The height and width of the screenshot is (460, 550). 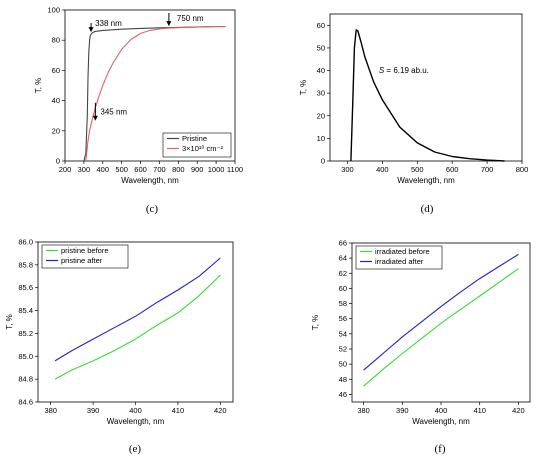 What do you see at coordinates (235, 169) in the screenshot?
I see `x-tick-label: 1100` at bounding box center [235, 169].